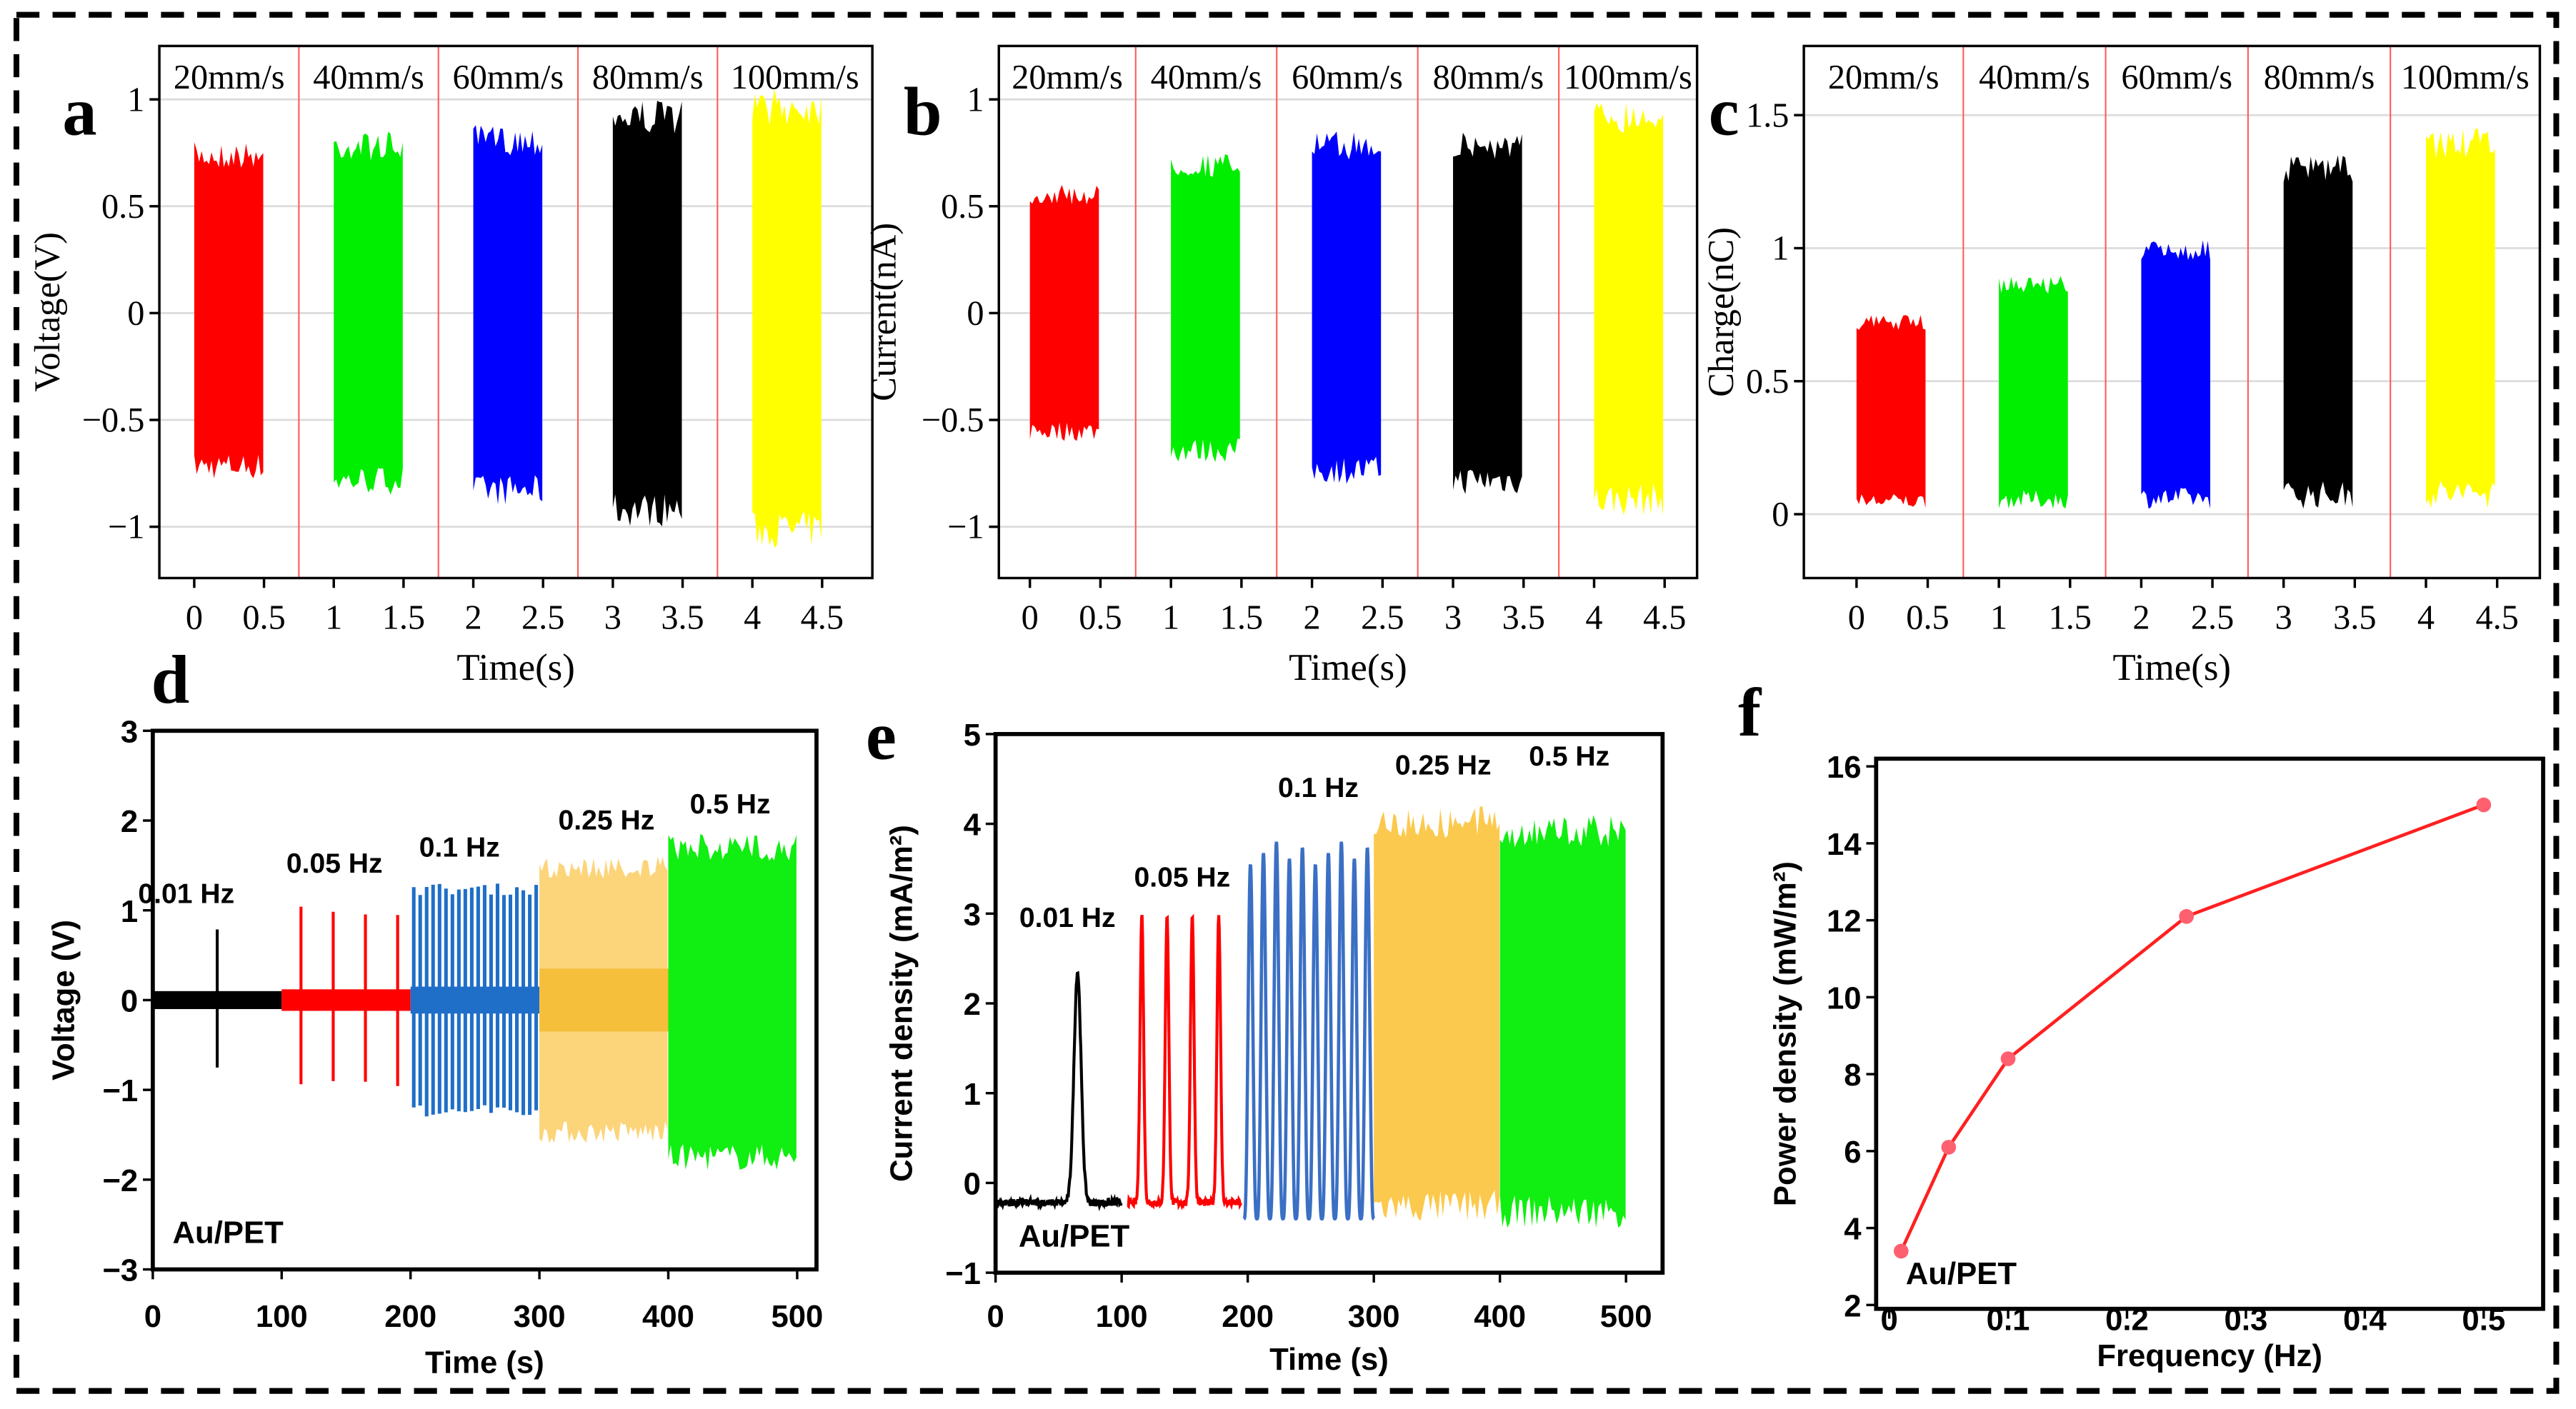  I want to click on x-tick-label: 500, so click(1626, 1316).